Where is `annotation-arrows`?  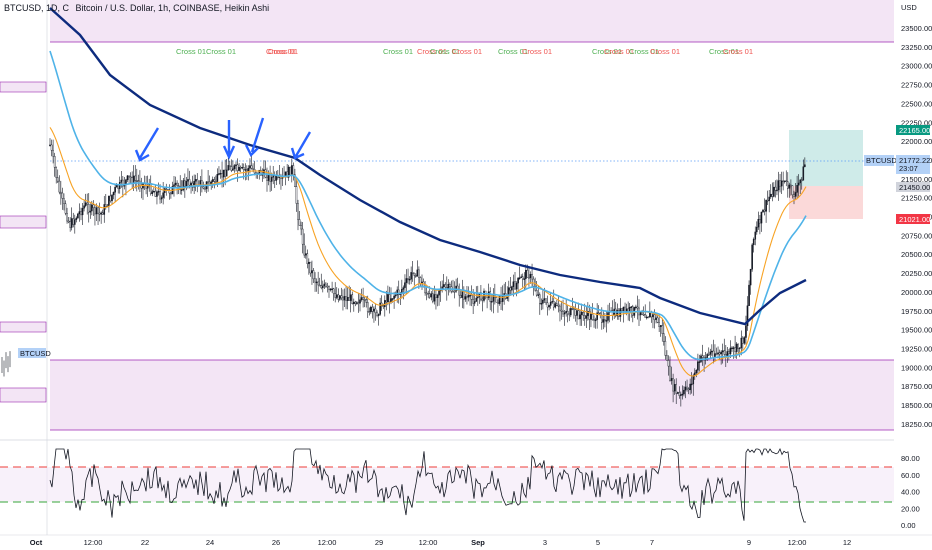
annotation-arrows is located at coordinates (223, 139).